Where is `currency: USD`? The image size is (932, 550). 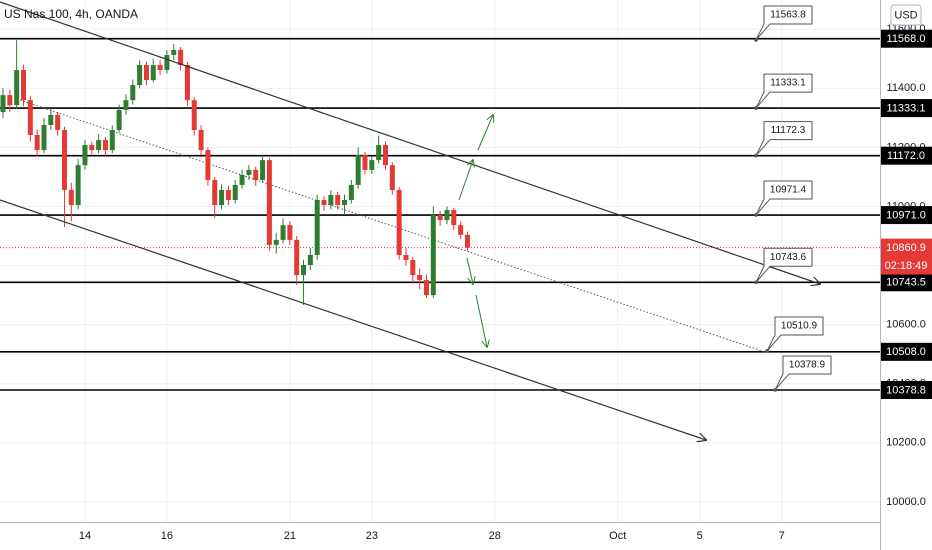
currency: USD is located at coordinates (905, 15).